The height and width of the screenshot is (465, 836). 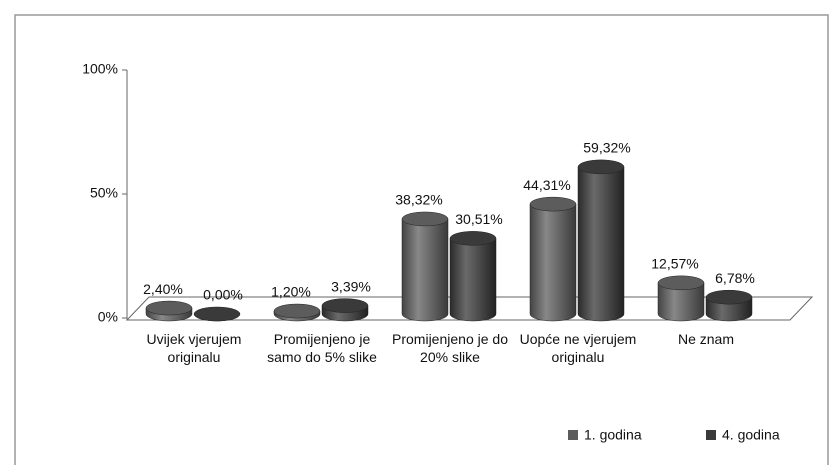 I want to click on y-tick-label: 100%, so click(x=100, y=69).